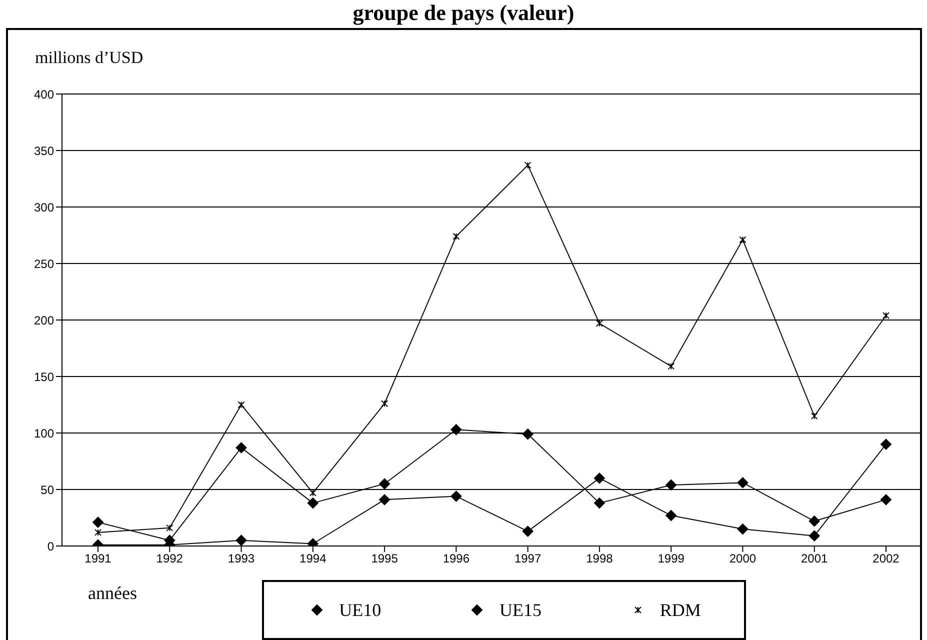 The width and height of the screenshot is (927, 640). I want to click on x-axis-title: années, so click(112, 593).